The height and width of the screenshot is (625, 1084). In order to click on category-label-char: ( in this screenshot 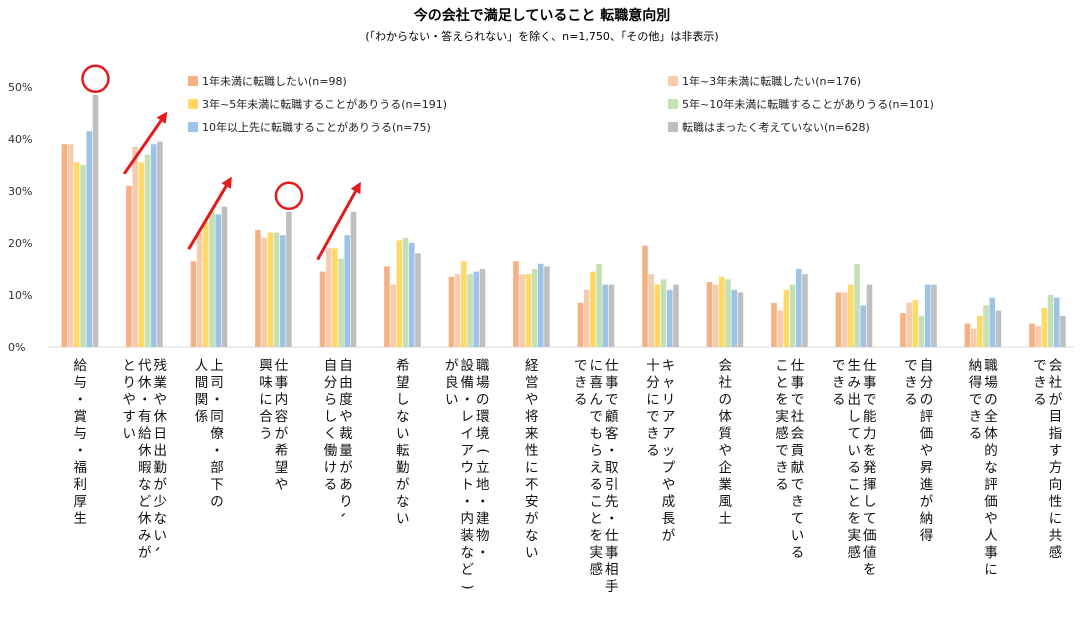, I will do `click(483, 450)`.